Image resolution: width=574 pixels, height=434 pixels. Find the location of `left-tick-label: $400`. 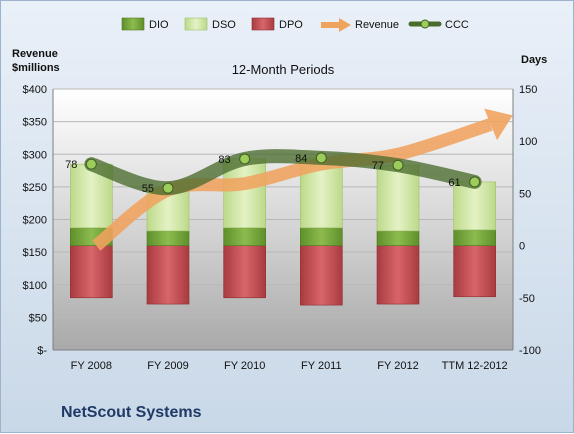

left-tick-label: $400 is located at coordinates (35, 90).